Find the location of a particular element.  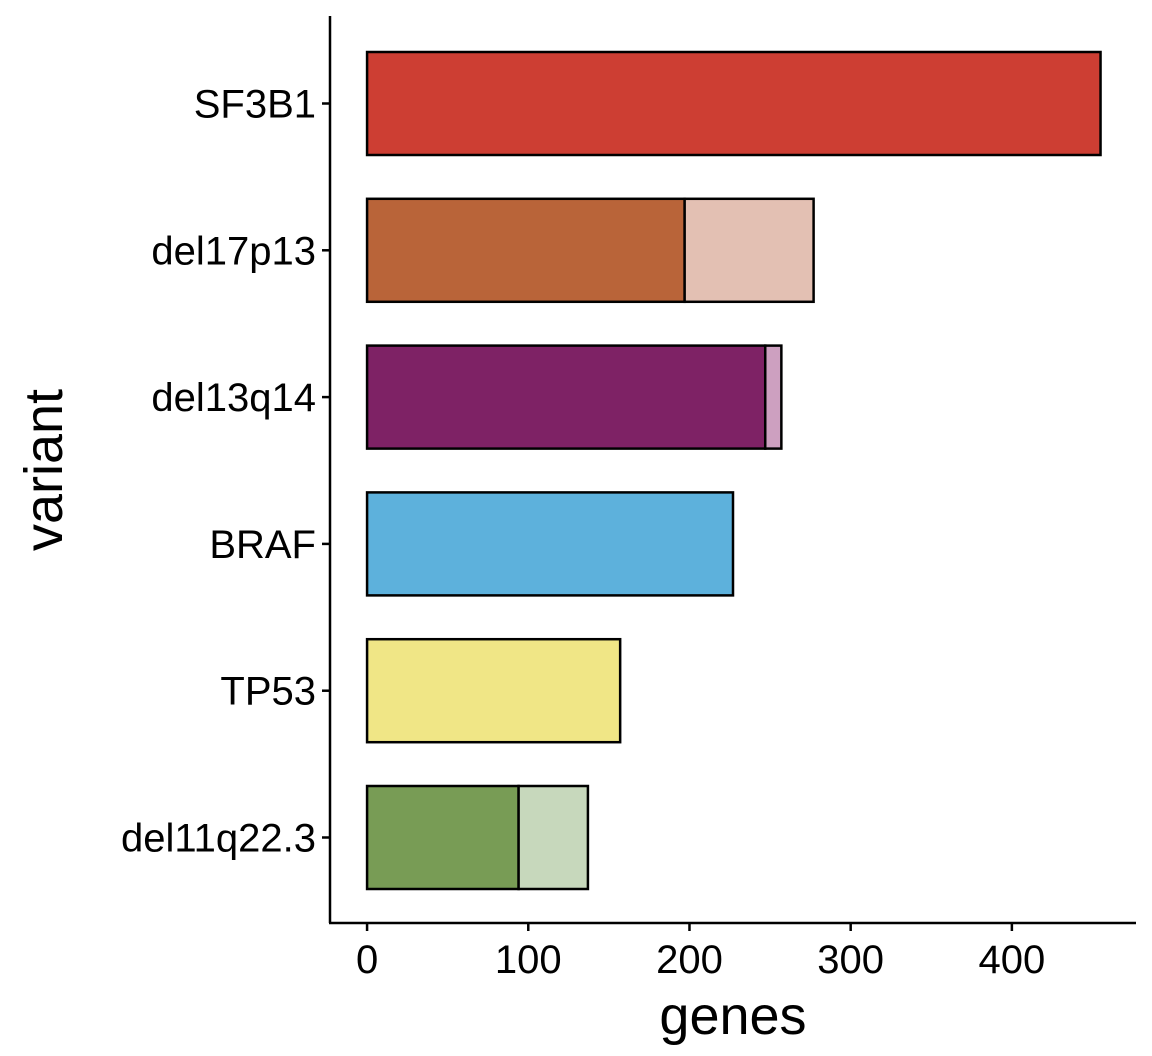

x-tick-label-300: 300 is located at coordinates (850, 960).